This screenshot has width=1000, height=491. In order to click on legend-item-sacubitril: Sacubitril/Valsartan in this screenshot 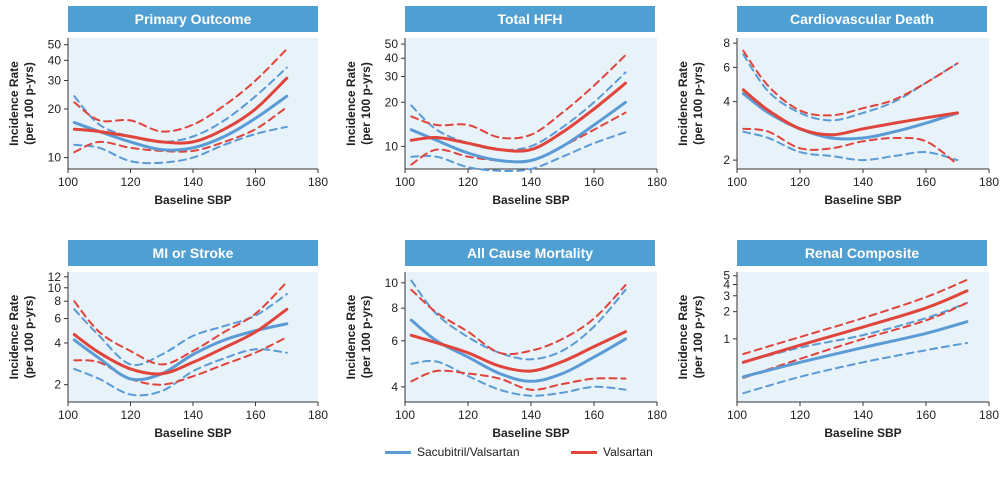, I will do `click(452, 452)`.